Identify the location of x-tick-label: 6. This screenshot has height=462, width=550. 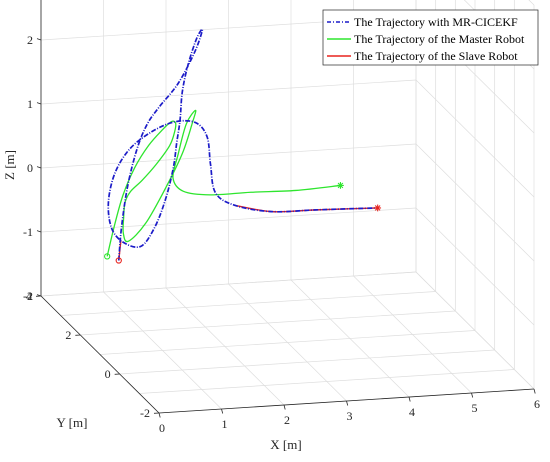
(537, 404).